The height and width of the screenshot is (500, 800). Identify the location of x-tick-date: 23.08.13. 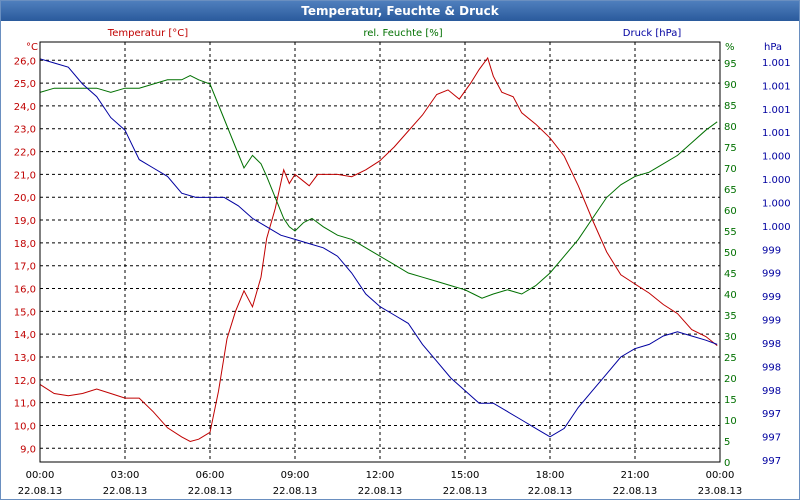
(720, 491).